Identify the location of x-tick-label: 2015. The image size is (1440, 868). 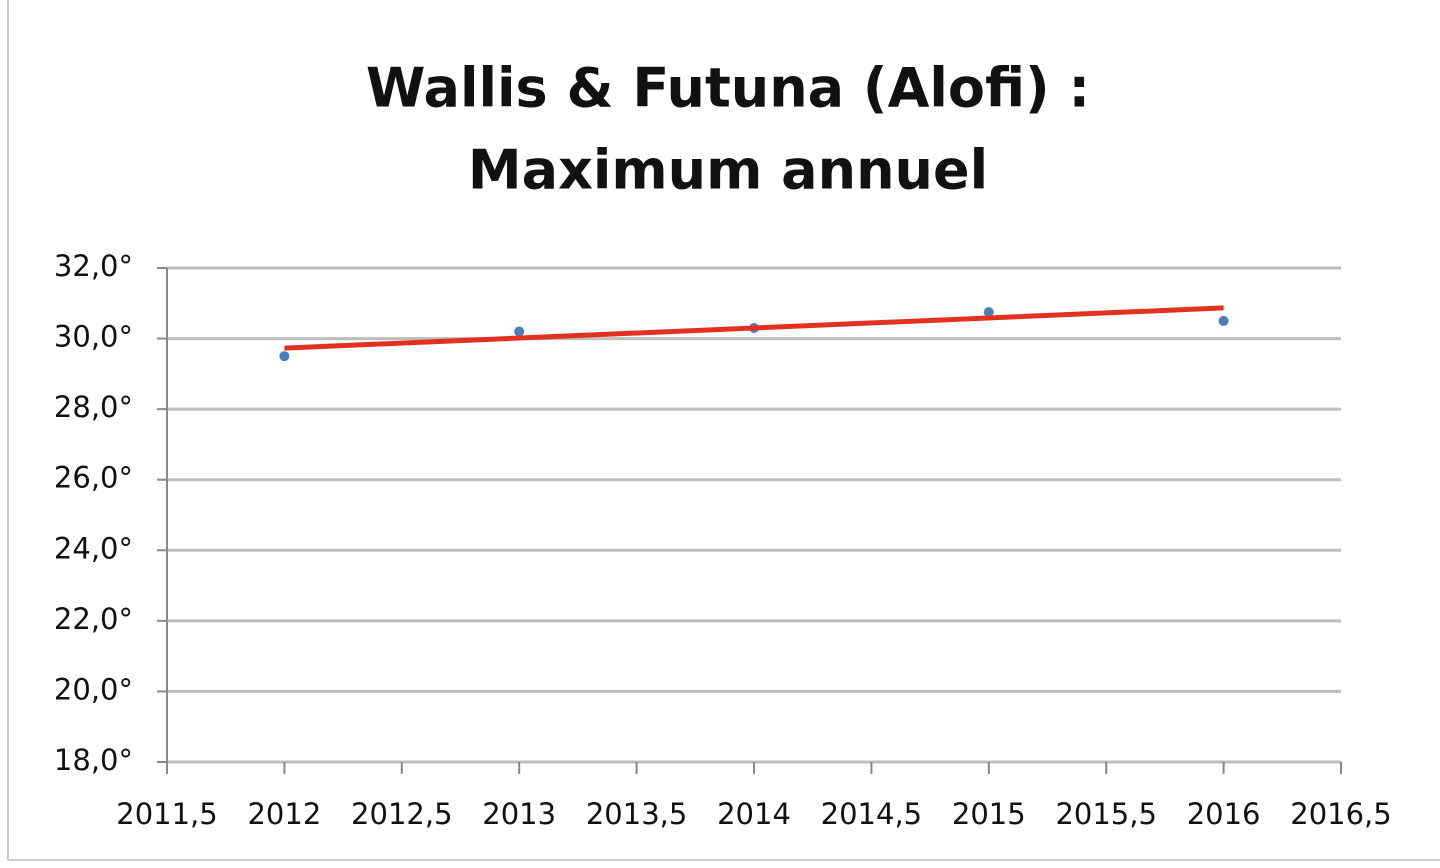
(989, 814).